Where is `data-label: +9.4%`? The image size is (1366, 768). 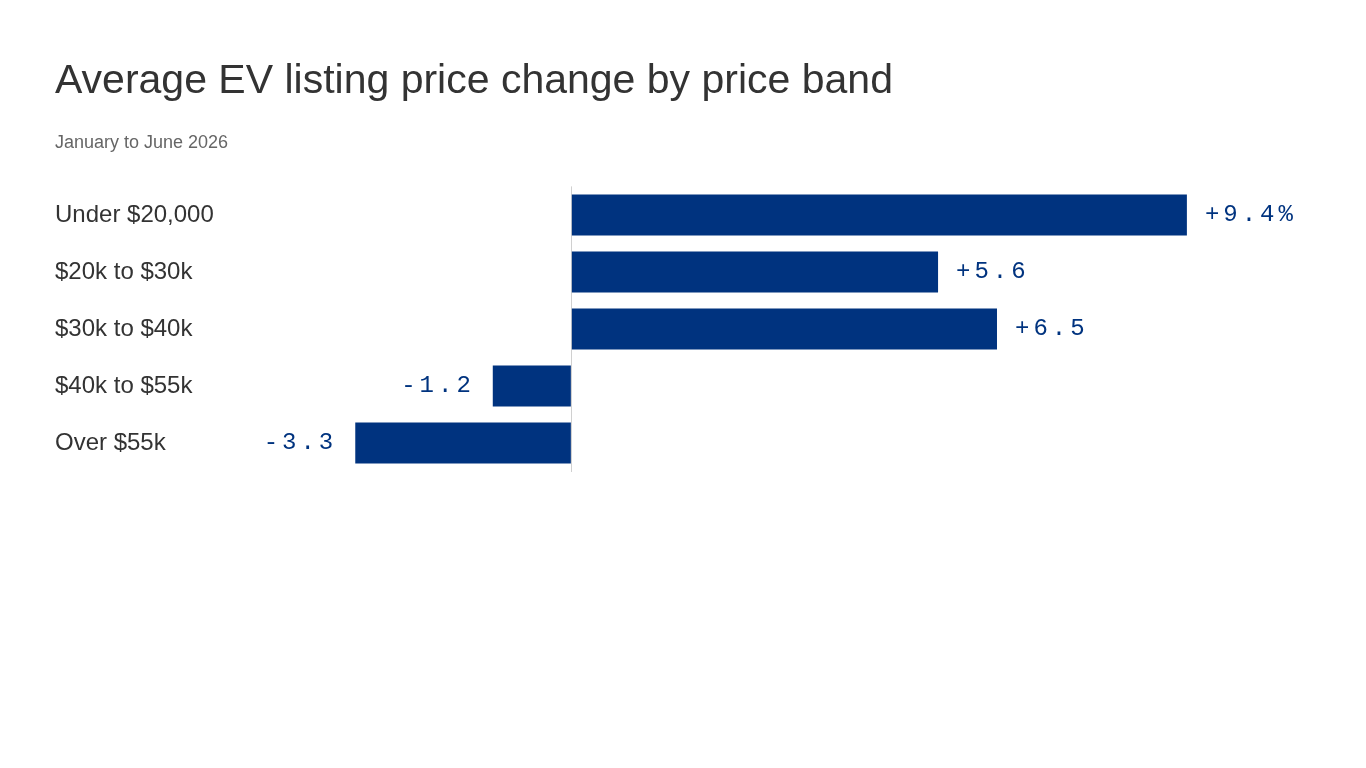
data-label: +9.4% is located at coordinates (1250, 215).